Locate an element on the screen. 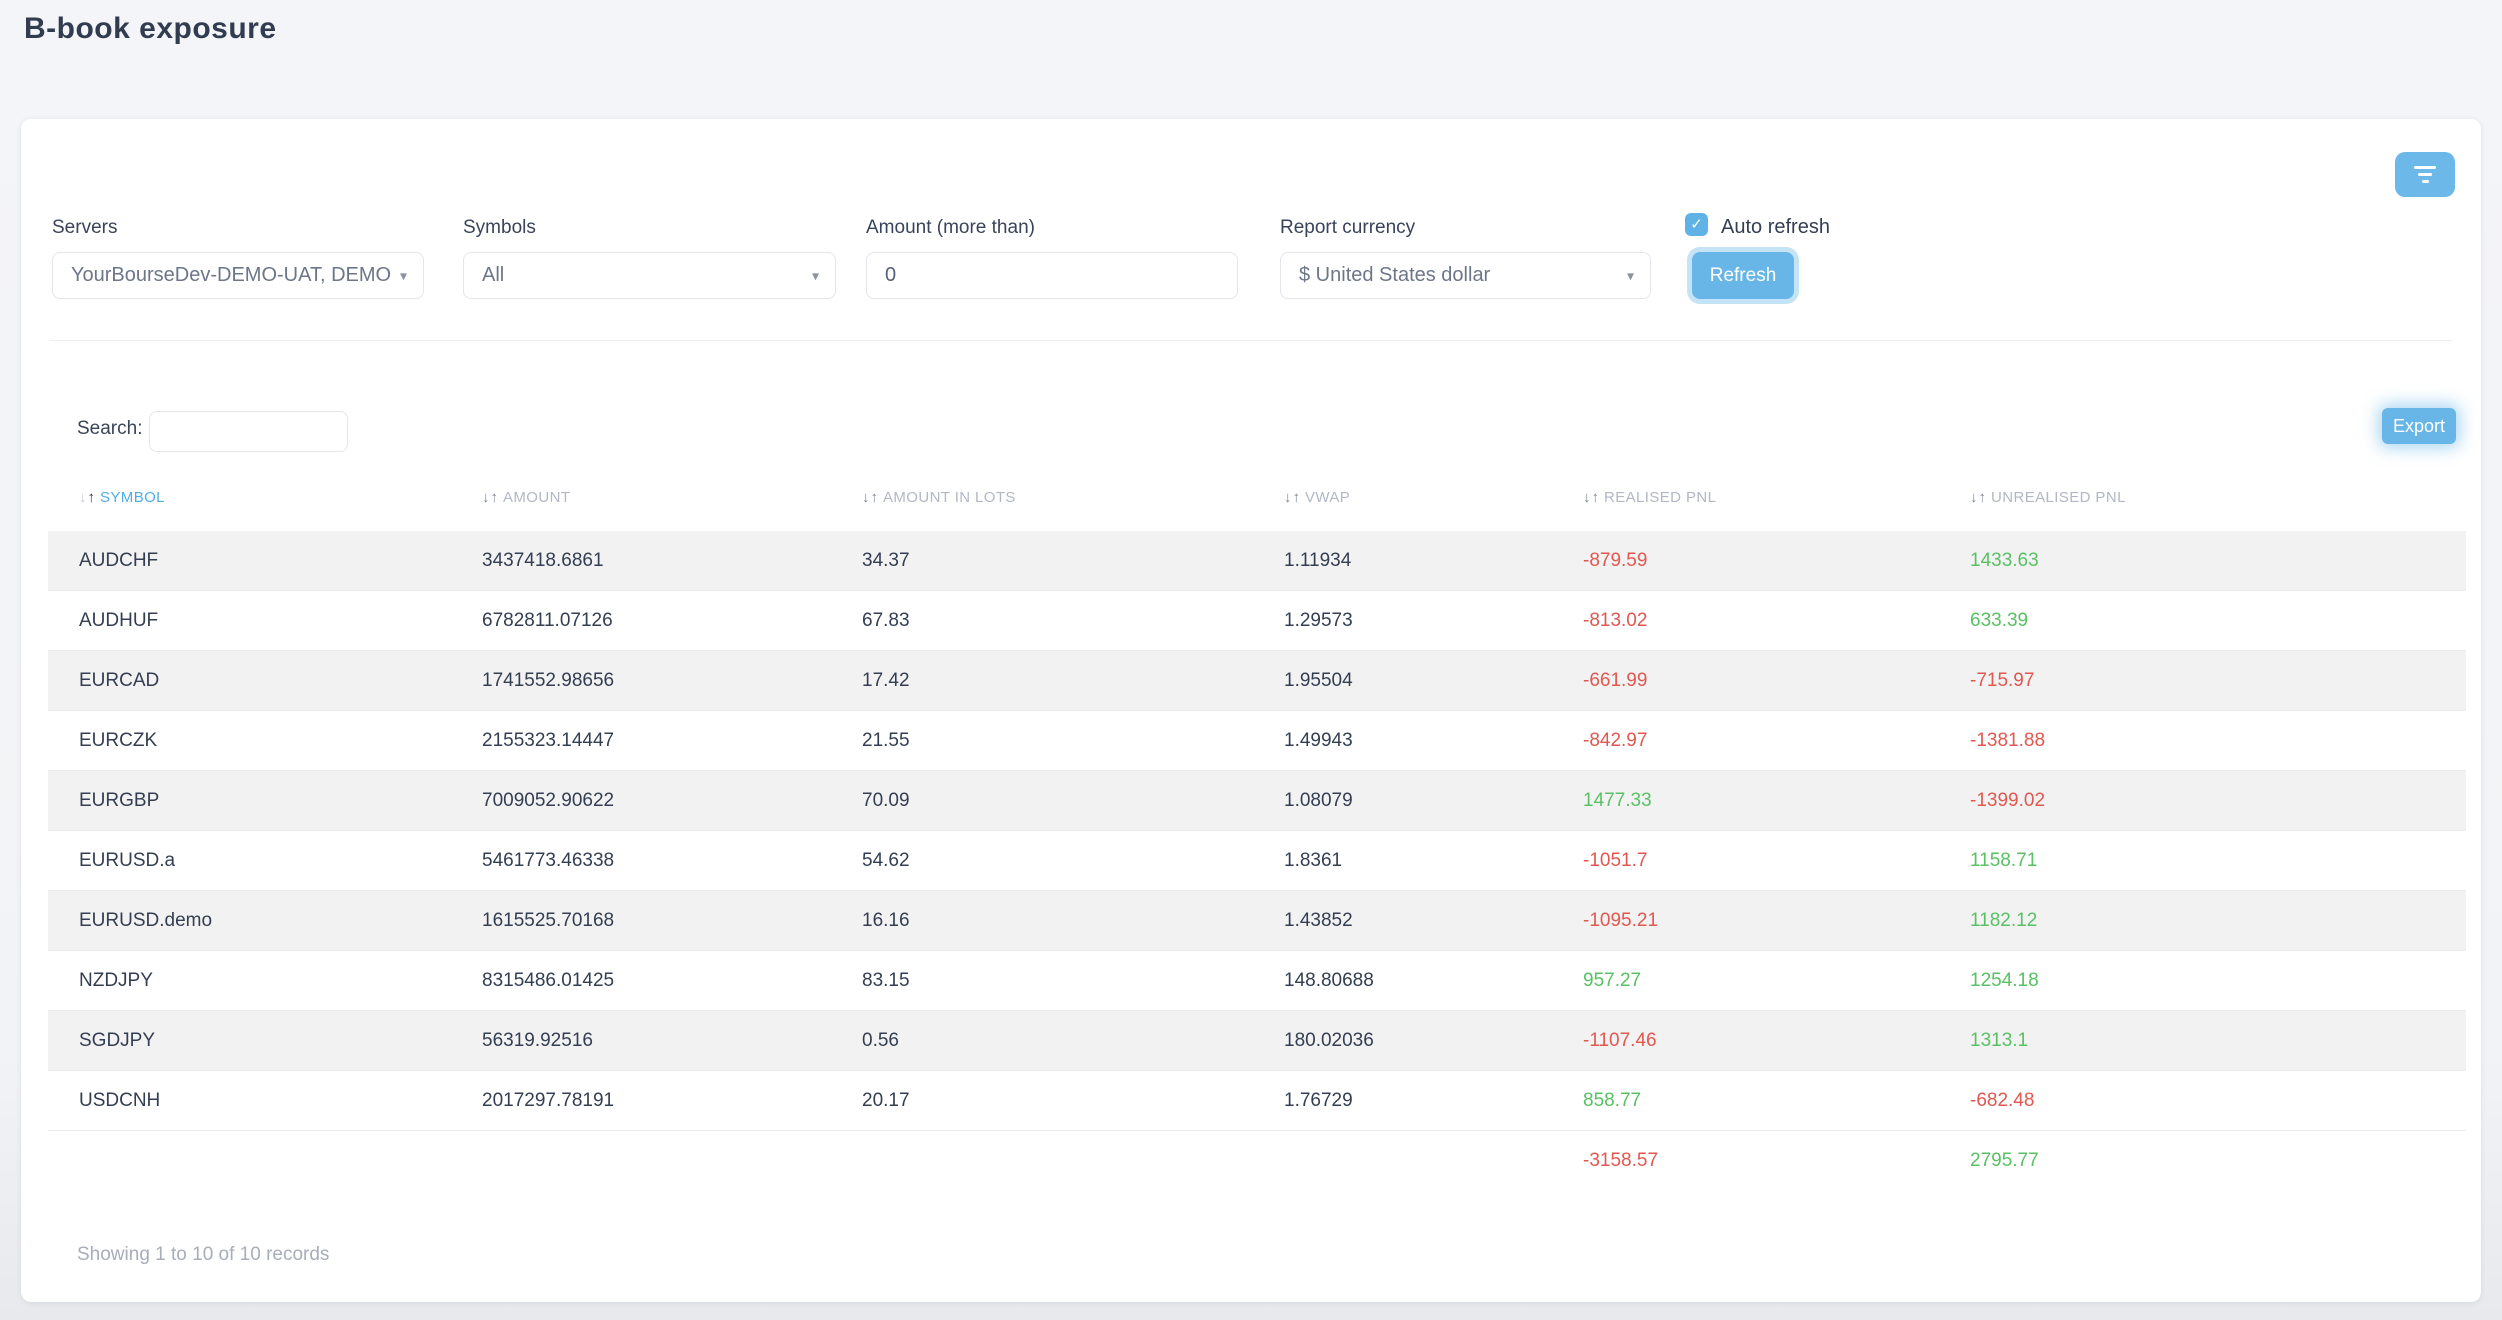 The width and height of the screenshot is (2502, 1320). column-header-realised_pnl: ↓↑ REALISED PNL is located at coordinates (1745, 498).